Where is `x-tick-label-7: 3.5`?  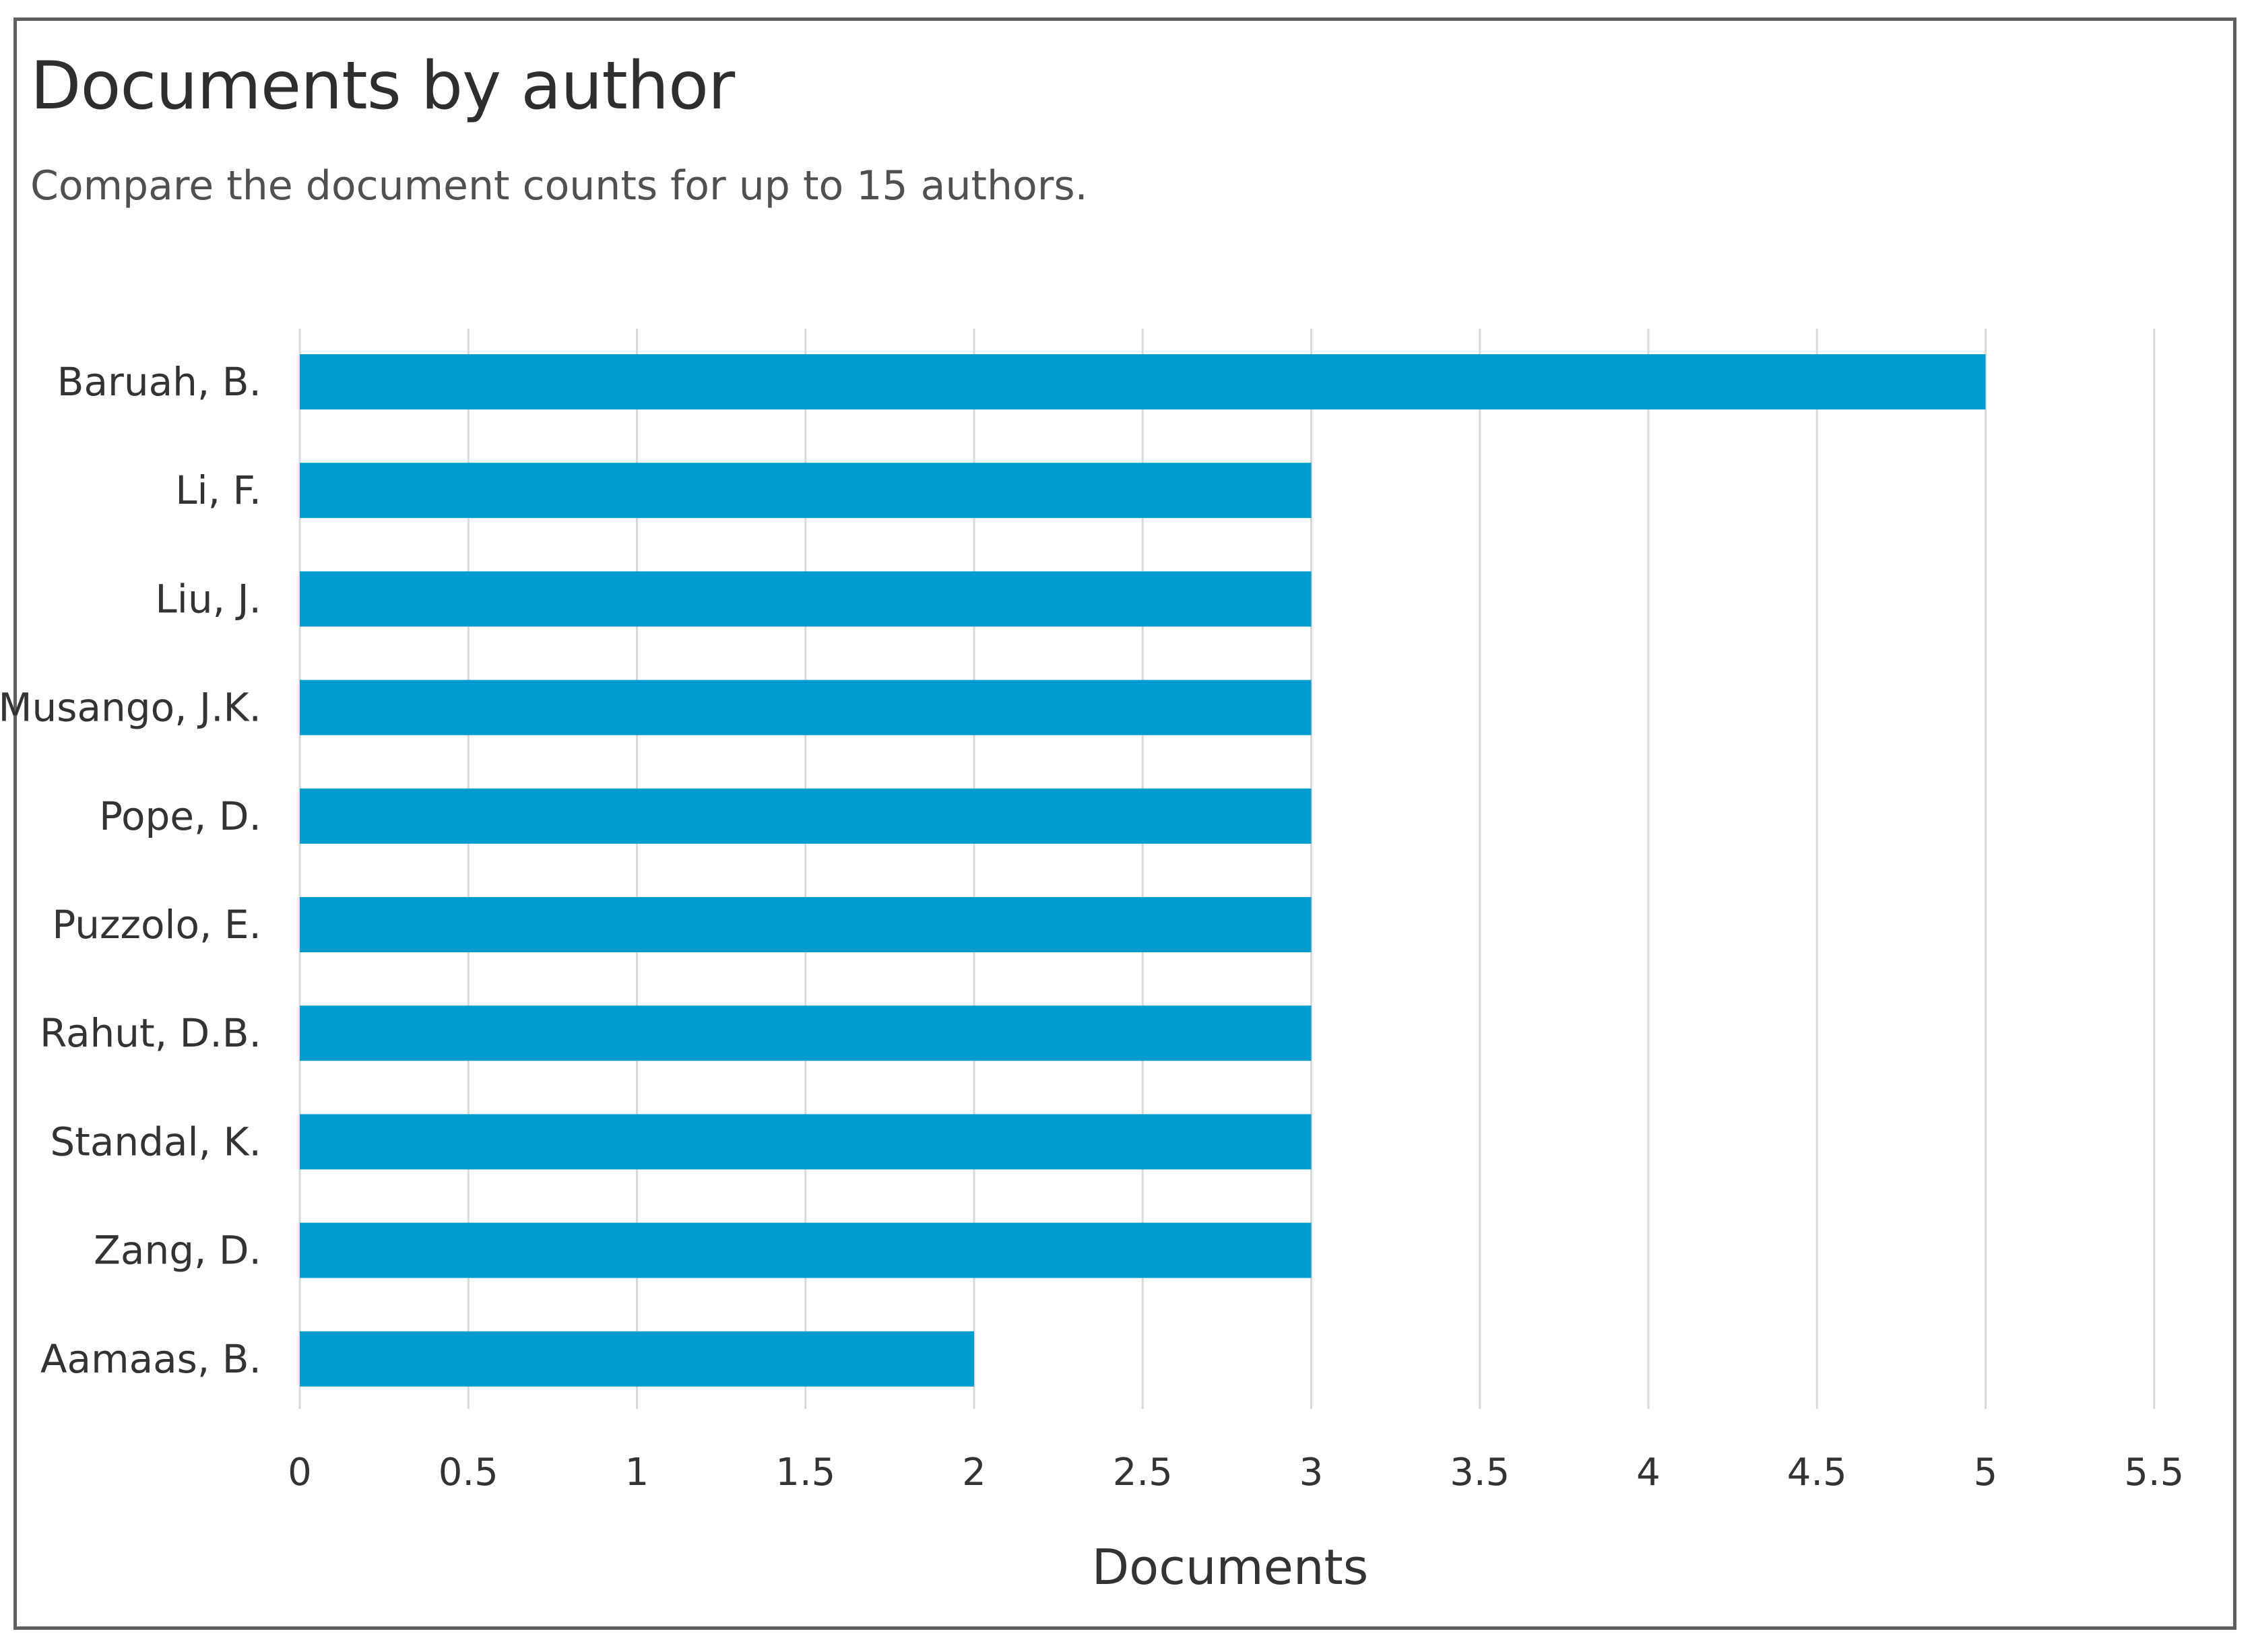 x-tick-label-7: 3.5 is located at coordinates (1480, 1472).